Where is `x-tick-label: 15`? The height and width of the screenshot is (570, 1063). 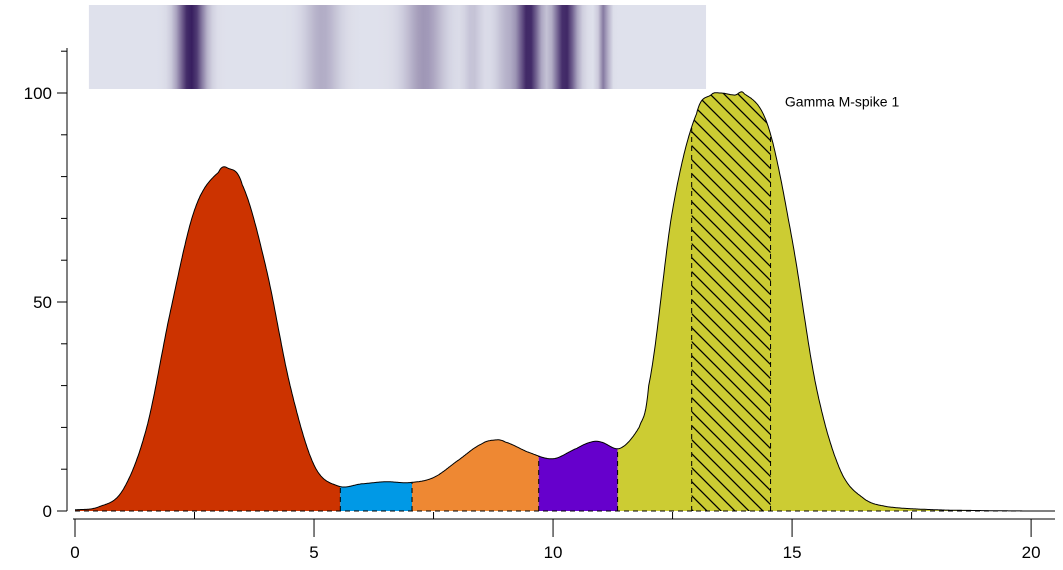
x-tick-label: 15 is located at coordinates (792, 552).